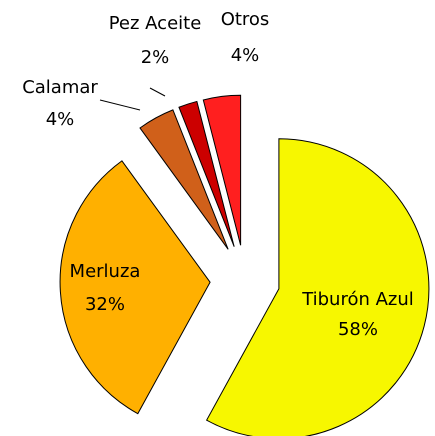 The width and height of the screenshot is (435, 436). I want to click on slice-label: Calamar, so click(60, 87).